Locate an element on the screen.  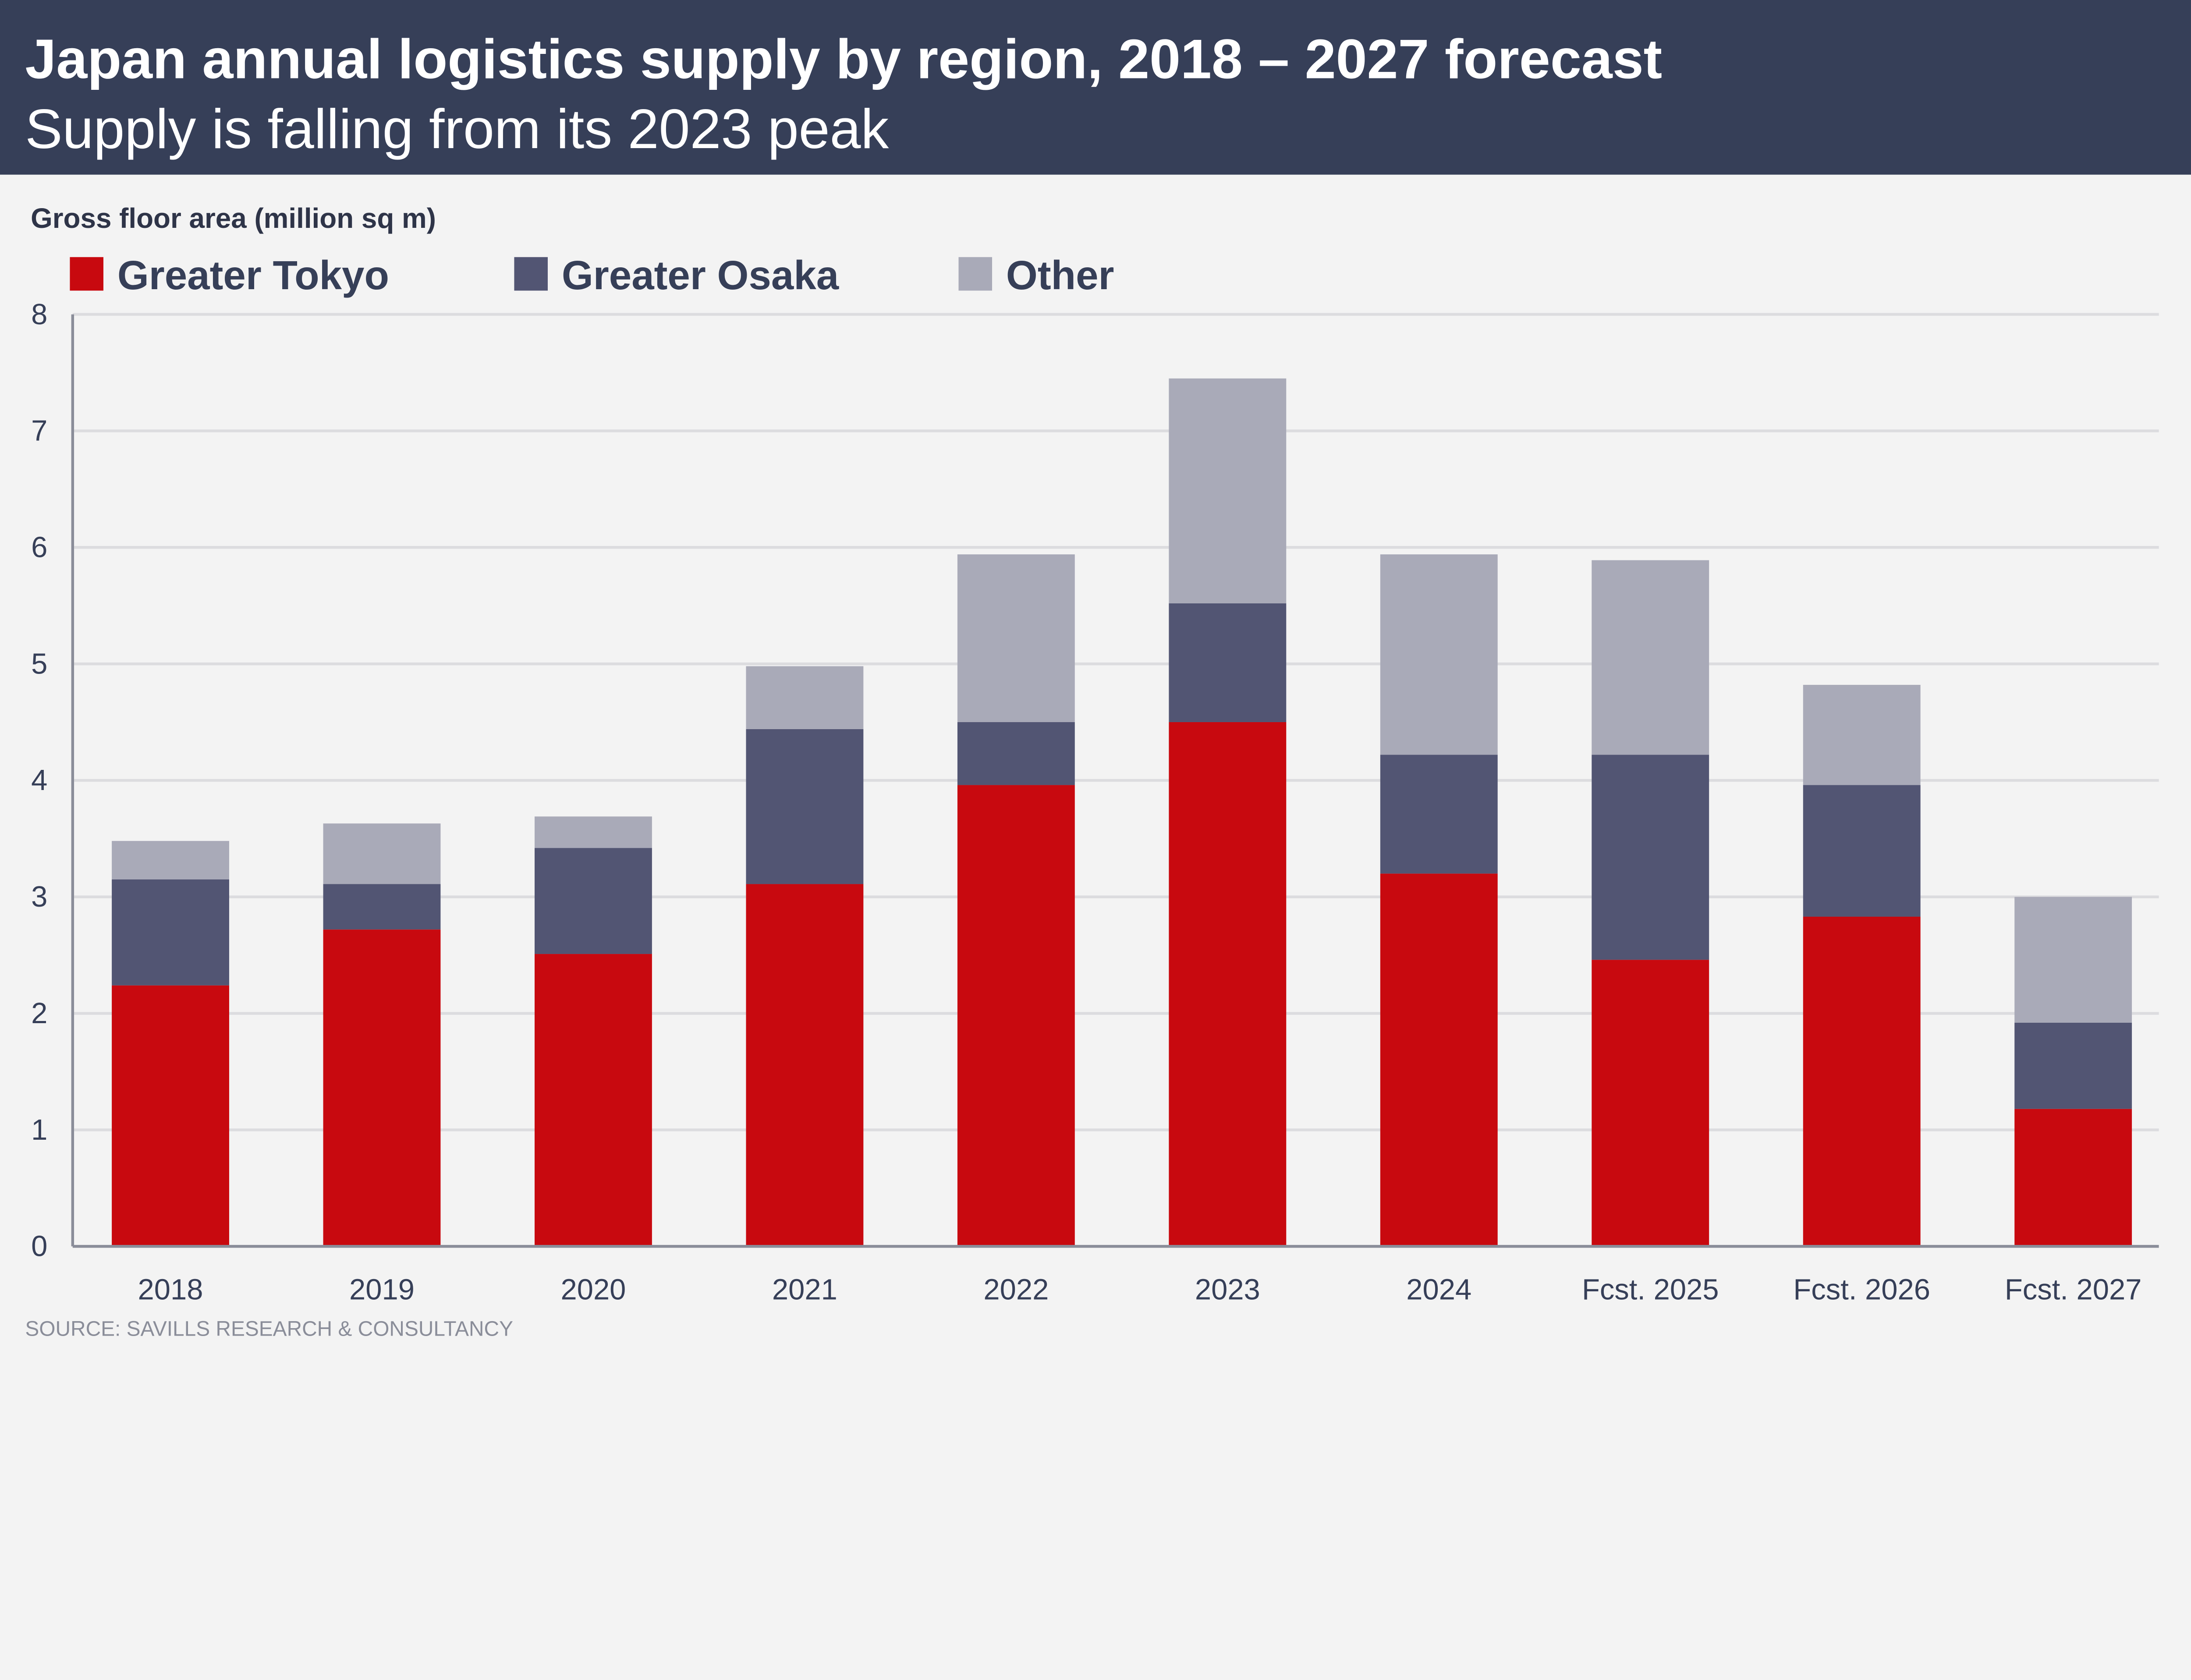
bar-greater-tokyo-fcst-2027 is located at coordinates (2073, 1178).